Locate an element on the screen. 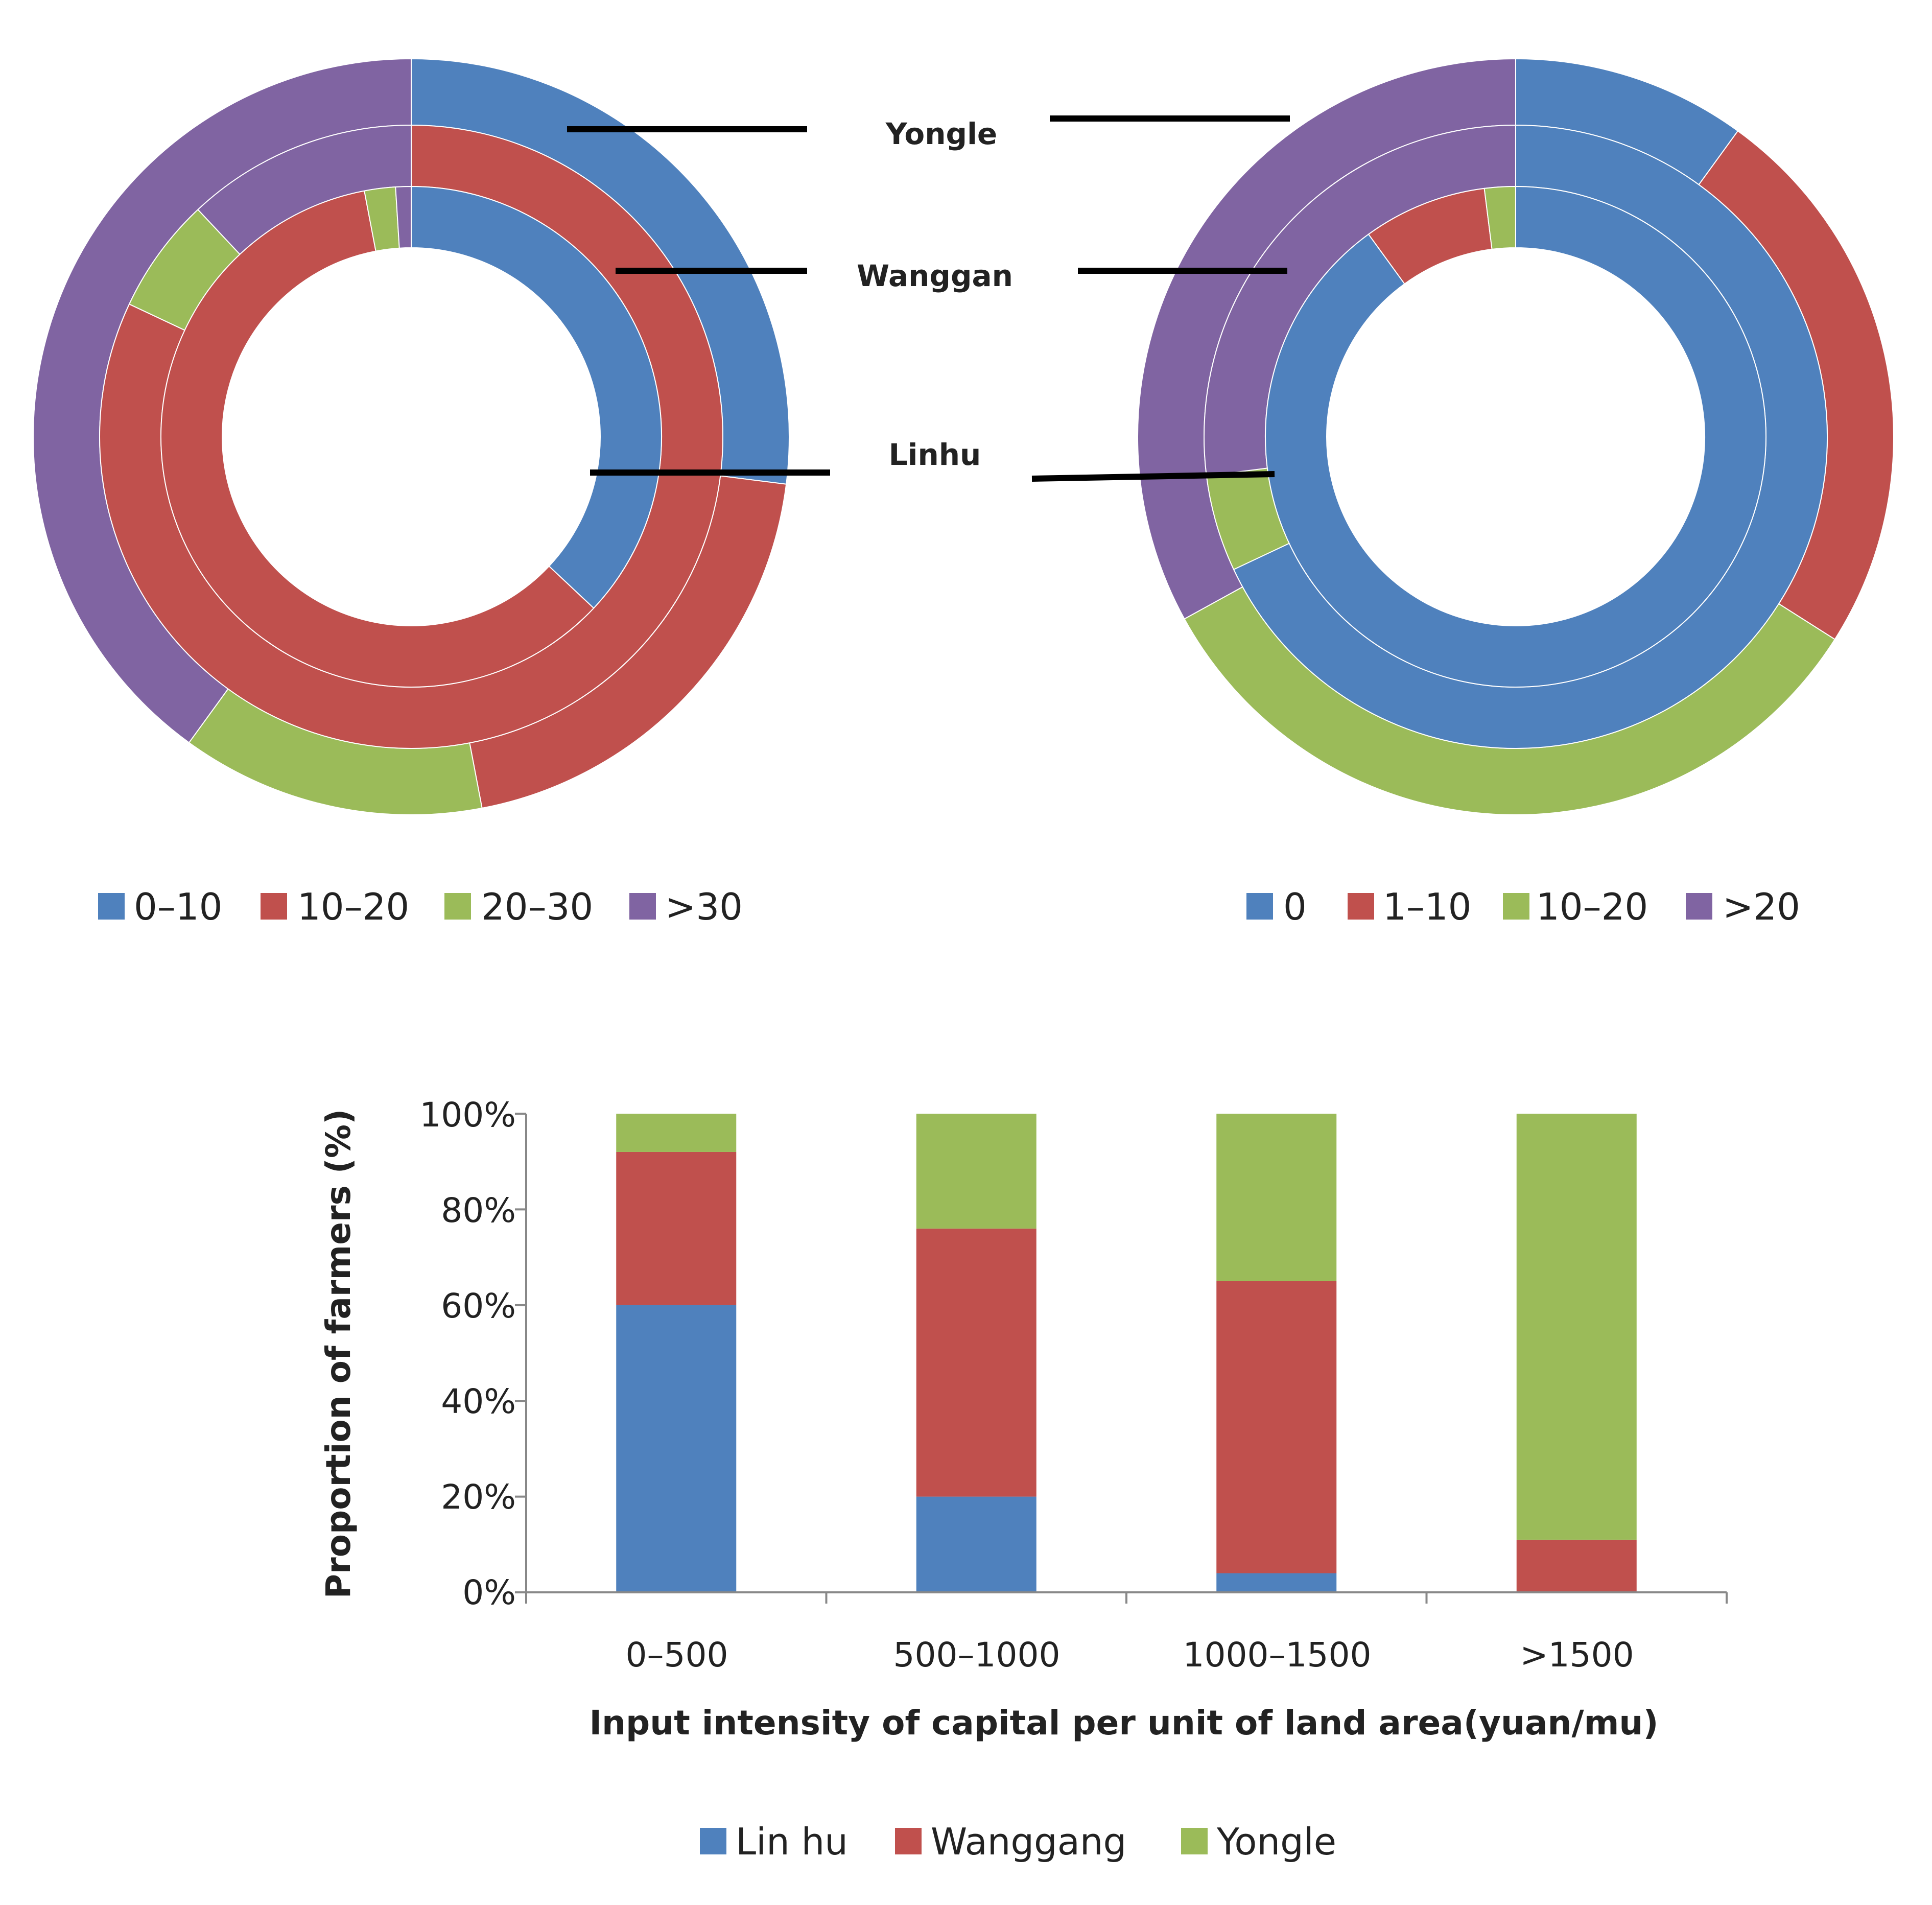 This screenshot has height=1905, width=1932. ring-label-wanggan: Wanggan is located at coordinates (935, 275).